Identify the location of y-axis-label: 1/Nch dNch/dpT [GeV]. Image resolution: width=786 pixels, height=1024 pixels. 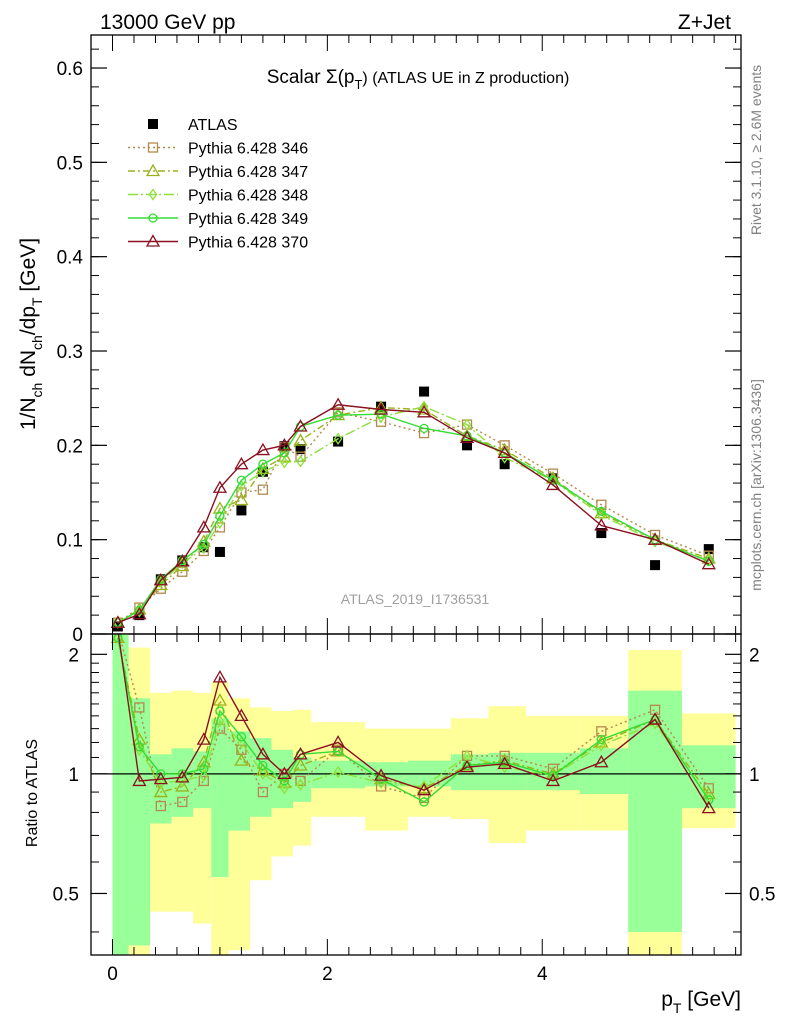
(31, 334).